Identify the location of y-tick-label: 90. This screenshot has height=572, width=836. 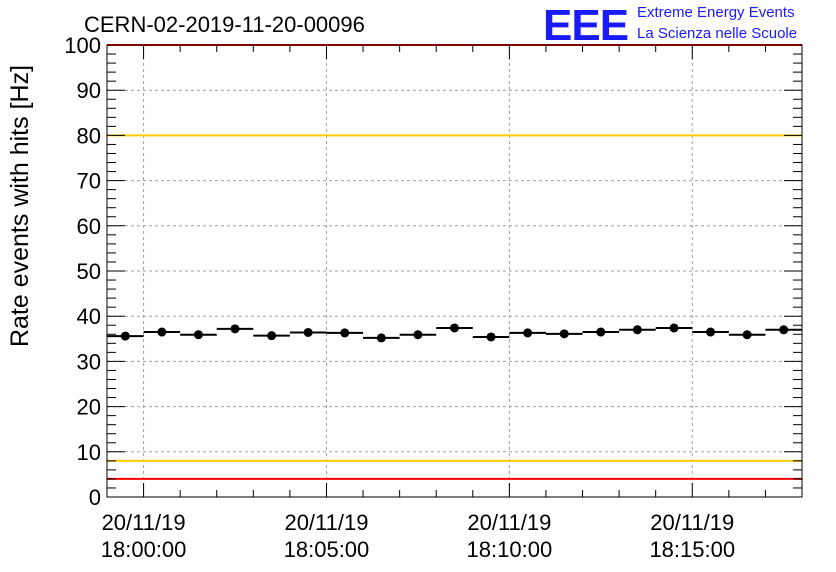
(89, 90).